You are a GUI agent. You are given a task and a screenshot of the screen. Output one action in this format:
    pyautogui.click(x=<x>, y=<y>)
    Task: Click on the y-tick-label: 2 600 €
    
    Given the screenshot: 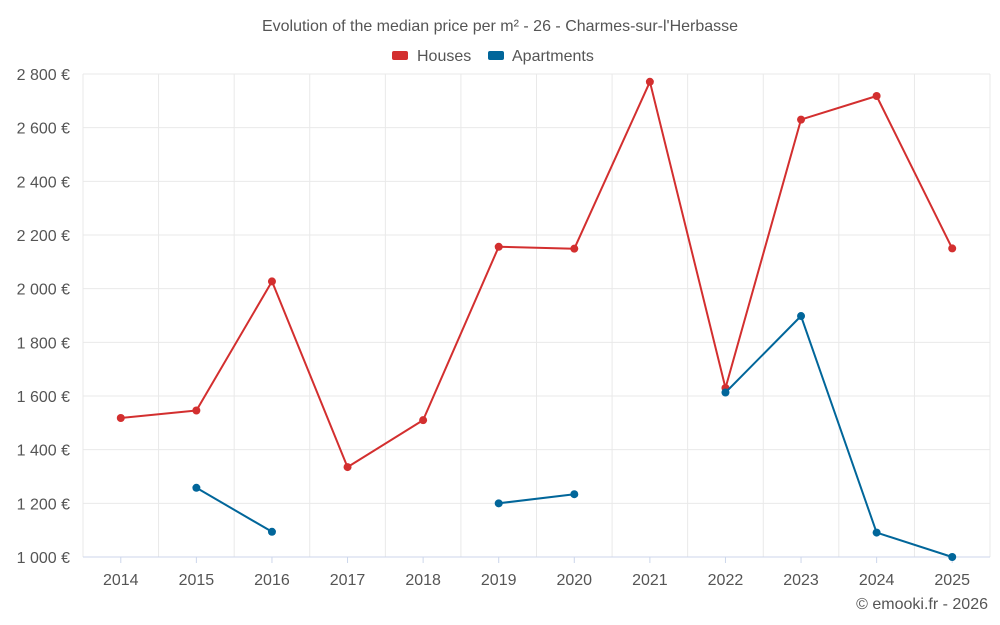 What is the action you would take?
    pyautogui.click(x=43, y=129)
    